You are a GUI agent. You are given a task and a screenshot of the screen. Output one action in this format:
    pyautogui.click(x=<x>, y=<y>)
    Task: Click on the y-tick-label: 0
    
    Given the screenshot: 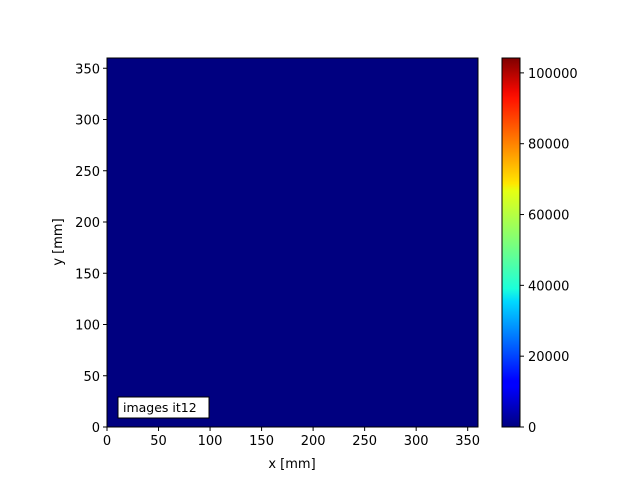 What is the action you would take?
    pyautogui.click(x=96, y=428)
    